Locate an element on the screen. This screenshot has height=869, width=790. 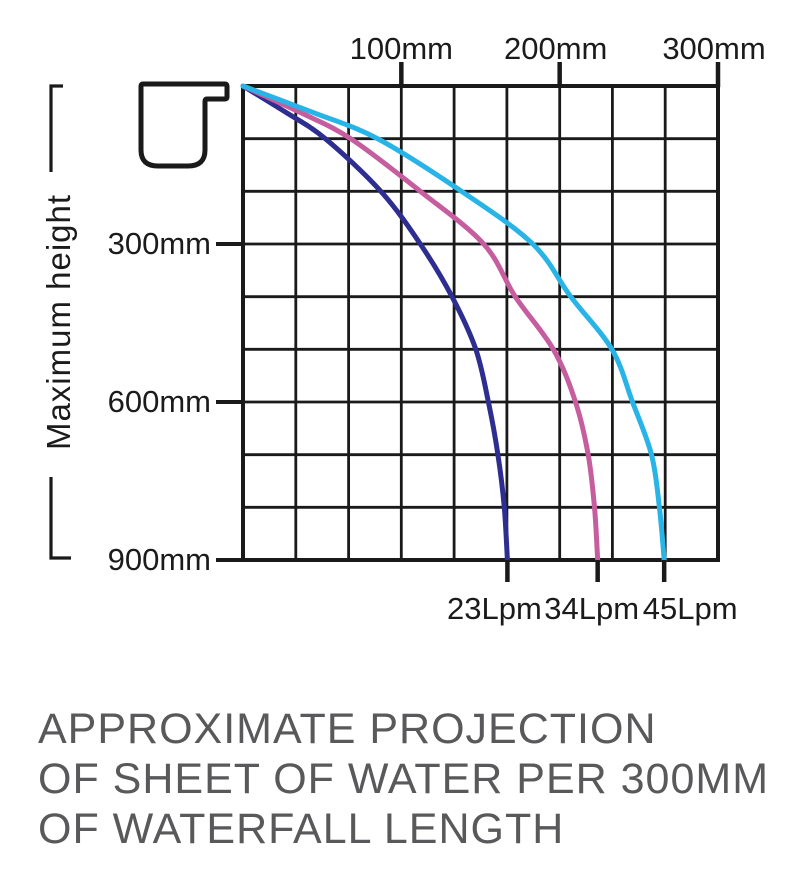
x-axis-tick-label: 100mm is located at coordinates (401, 48).